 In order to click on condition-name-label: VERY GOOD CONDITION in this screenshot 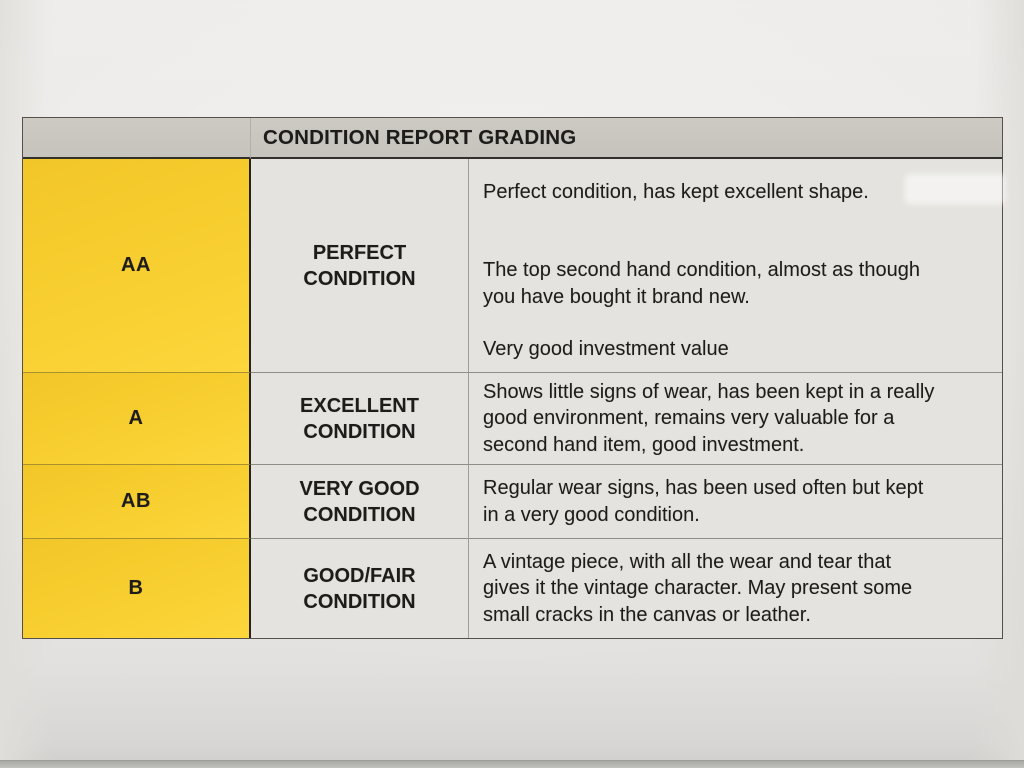, I will do `click(359, 501)`.